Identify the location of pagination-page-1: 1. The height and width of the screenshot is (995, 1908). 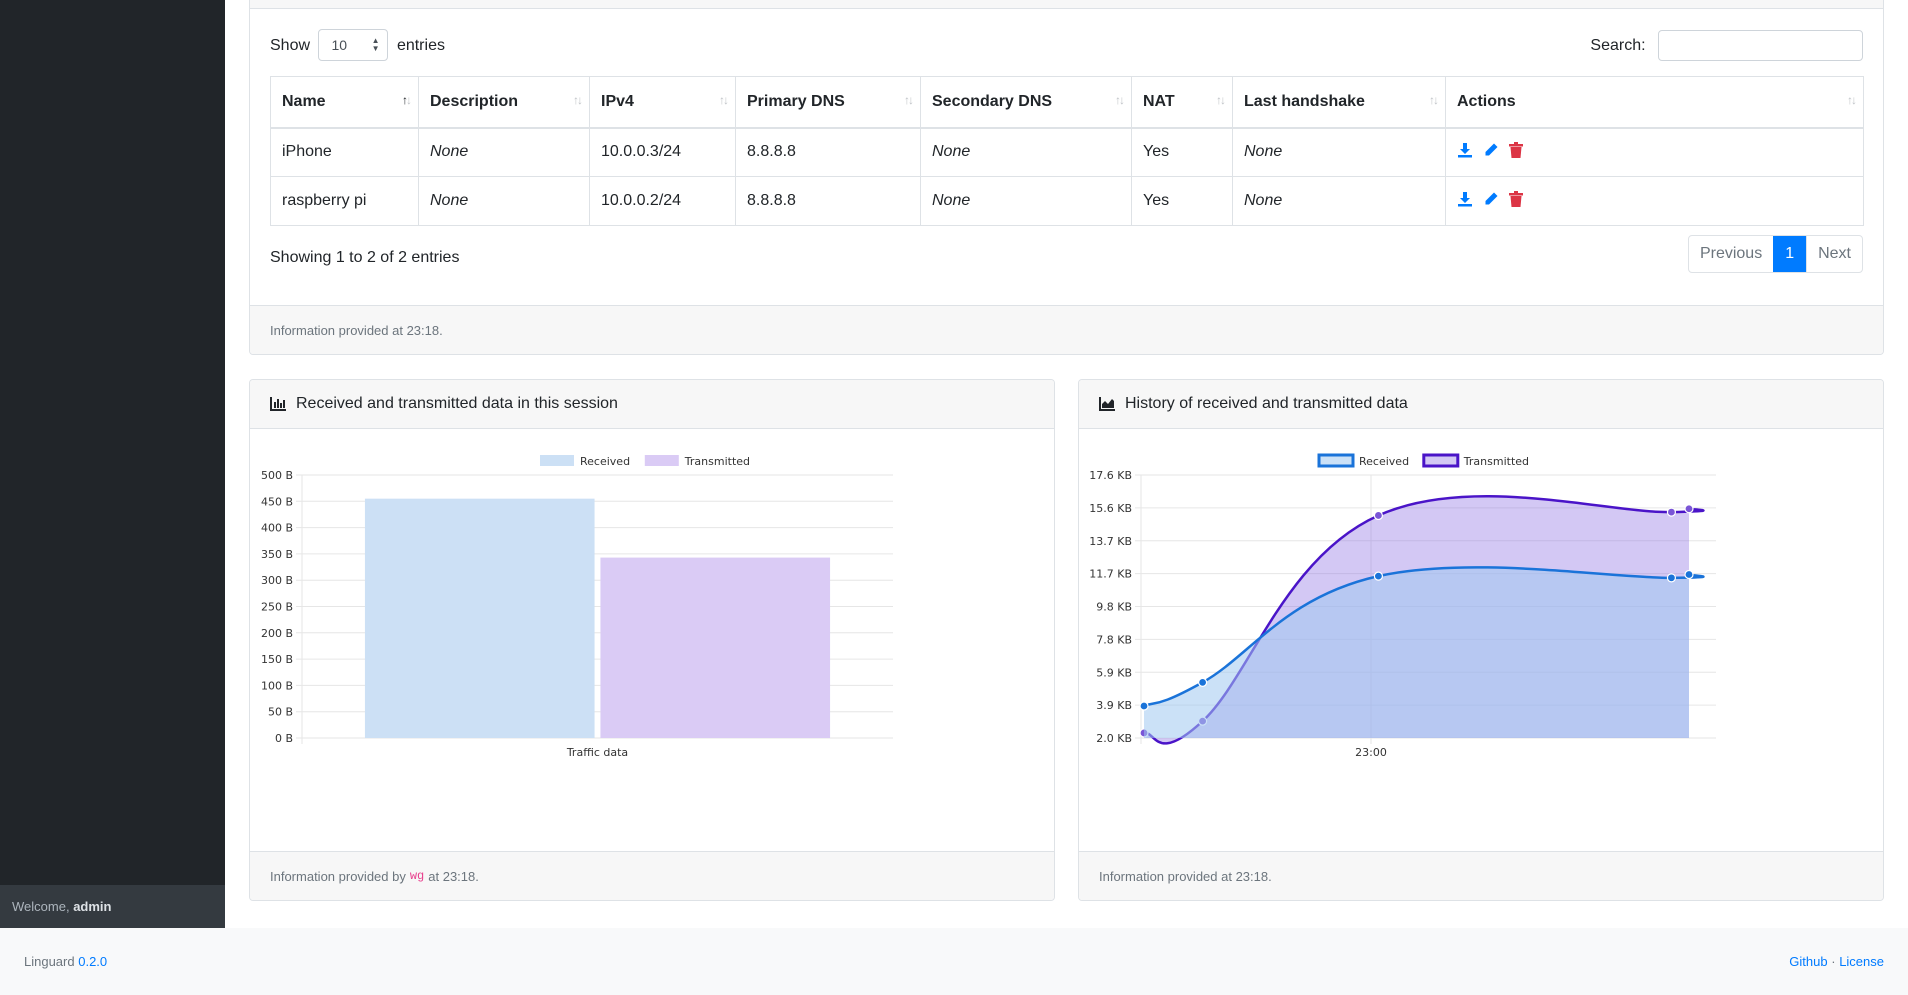
(1790, 254).